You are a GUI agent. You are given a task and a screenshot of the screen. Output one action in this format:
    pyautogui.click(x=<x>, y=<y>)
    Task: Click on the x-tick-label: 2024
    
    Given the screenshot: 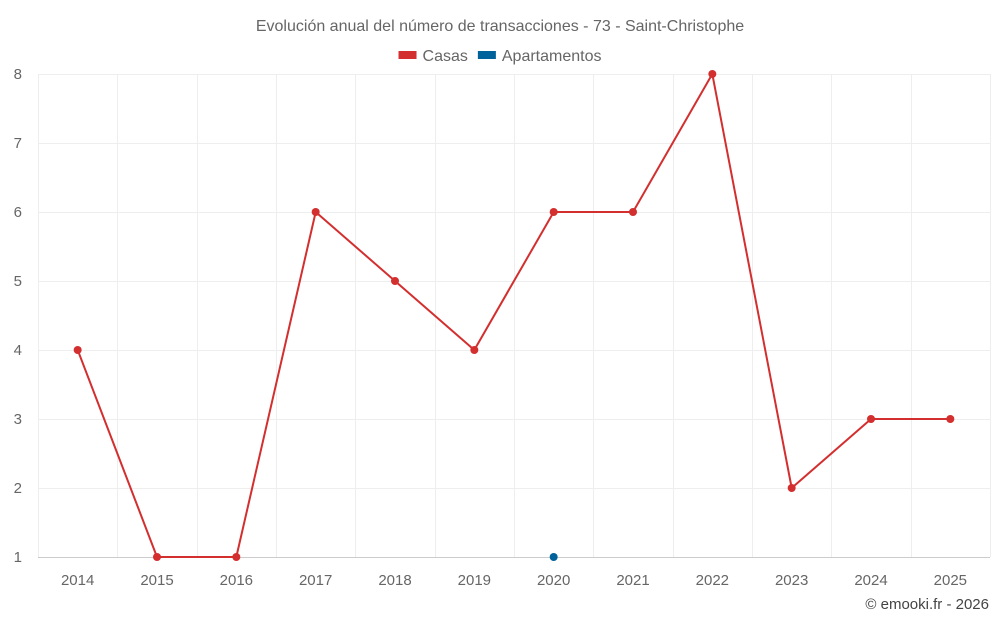 What is the action you would take?
    pyautogui.click(x=870, y=580)
    